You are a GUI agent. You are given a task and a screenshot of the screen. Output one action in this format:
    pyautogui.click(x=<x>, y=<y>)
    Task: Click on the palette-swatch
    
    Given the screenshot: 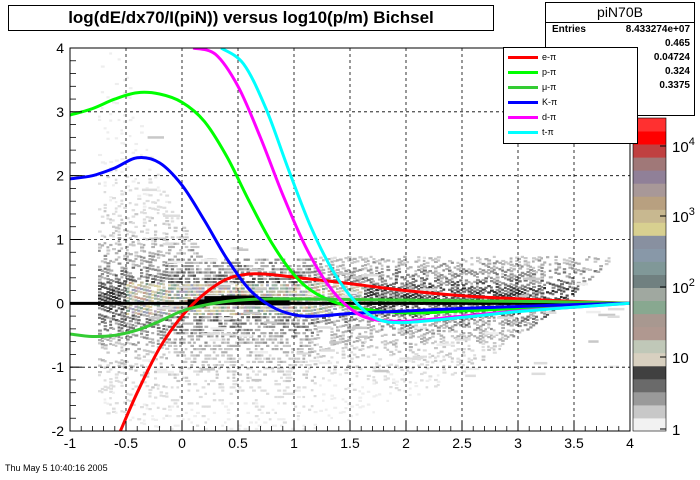 What is the action you would take?
    pyautogui.click(x=649, y=164)
    